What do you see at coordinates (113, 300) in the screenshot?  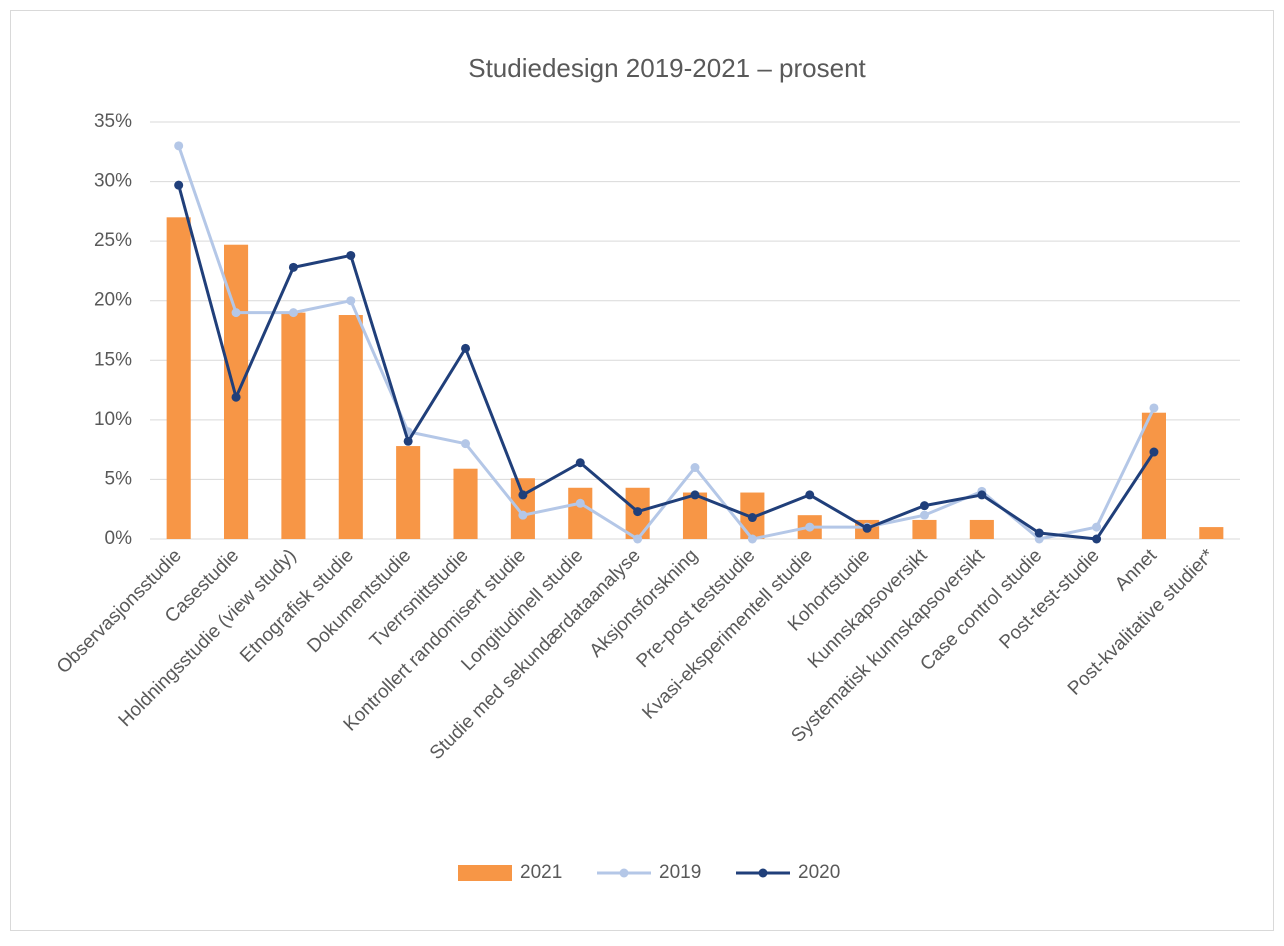 I see `y-tick-label: 20%` at bounding box center [113, 300].